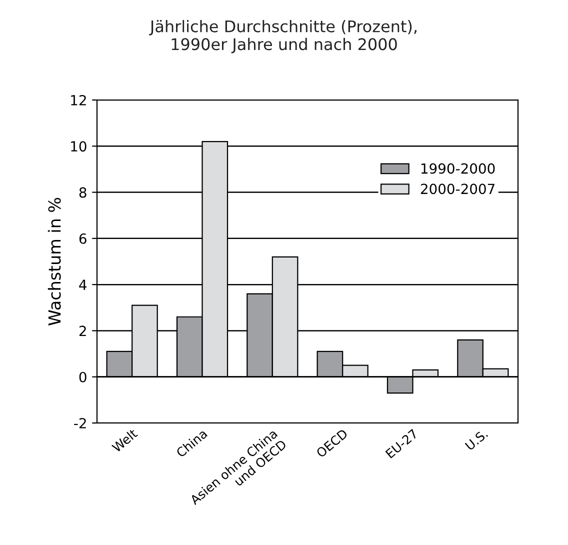 The width and height of the screenshot is (568, 545). I want to click on y-tick-label: 12, so click(78, 100).